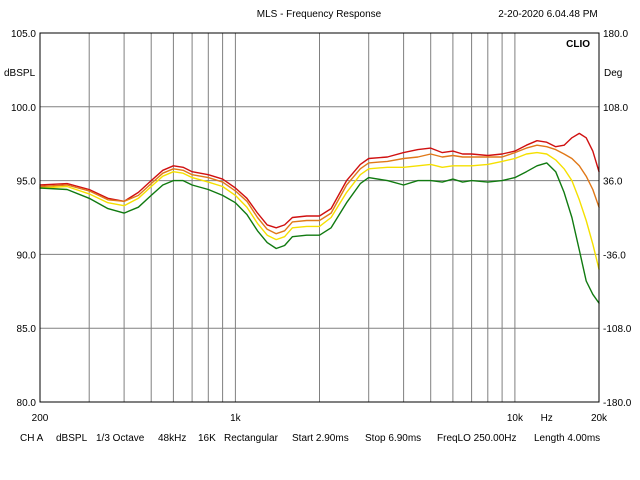 This screenshot has width=640, height=480. Describe the element at coordinates (23, 108) in the screenshot. I see `y-tick-label: 100.0` at that location.